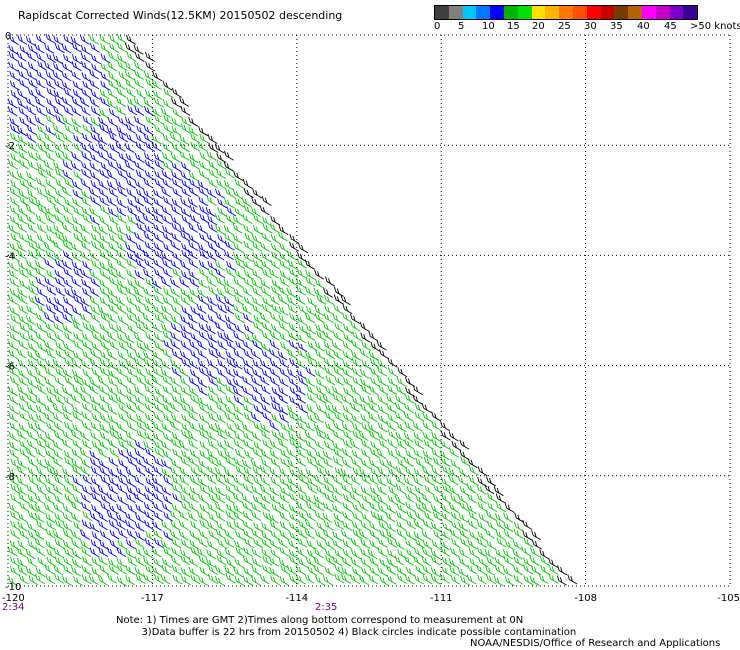 The width and height of the screenshot is (740, 650). Describe the element at coordinates (579, 12) in the screenshot. I see `legend-swatch` at that location.